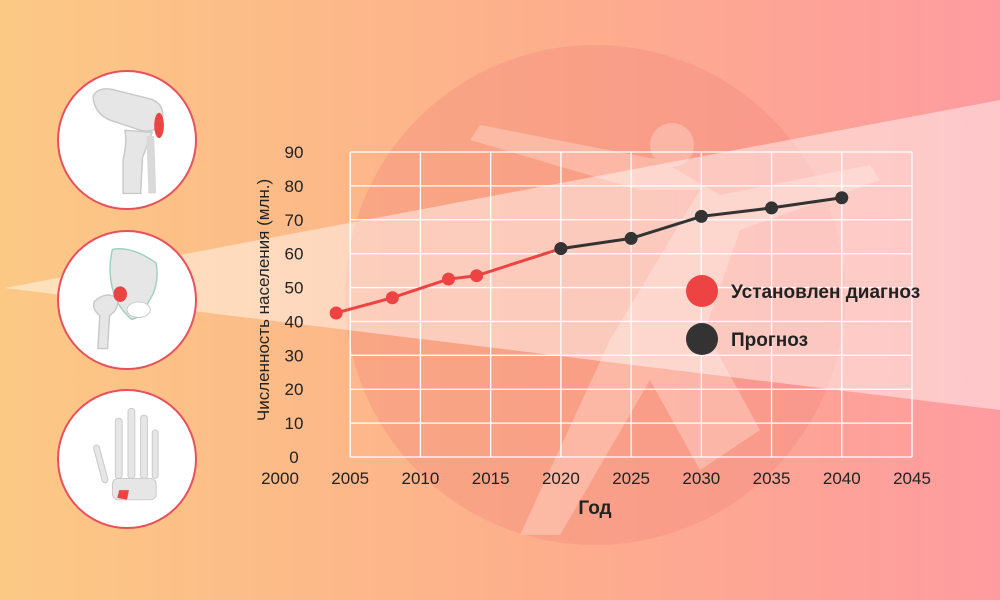 The height and width of the screenshot is (600, 1000). What do you see at coordinates (294, 389) in the screenshot?
I see `y-tick-label: 20` at bounding box center [294, 389].